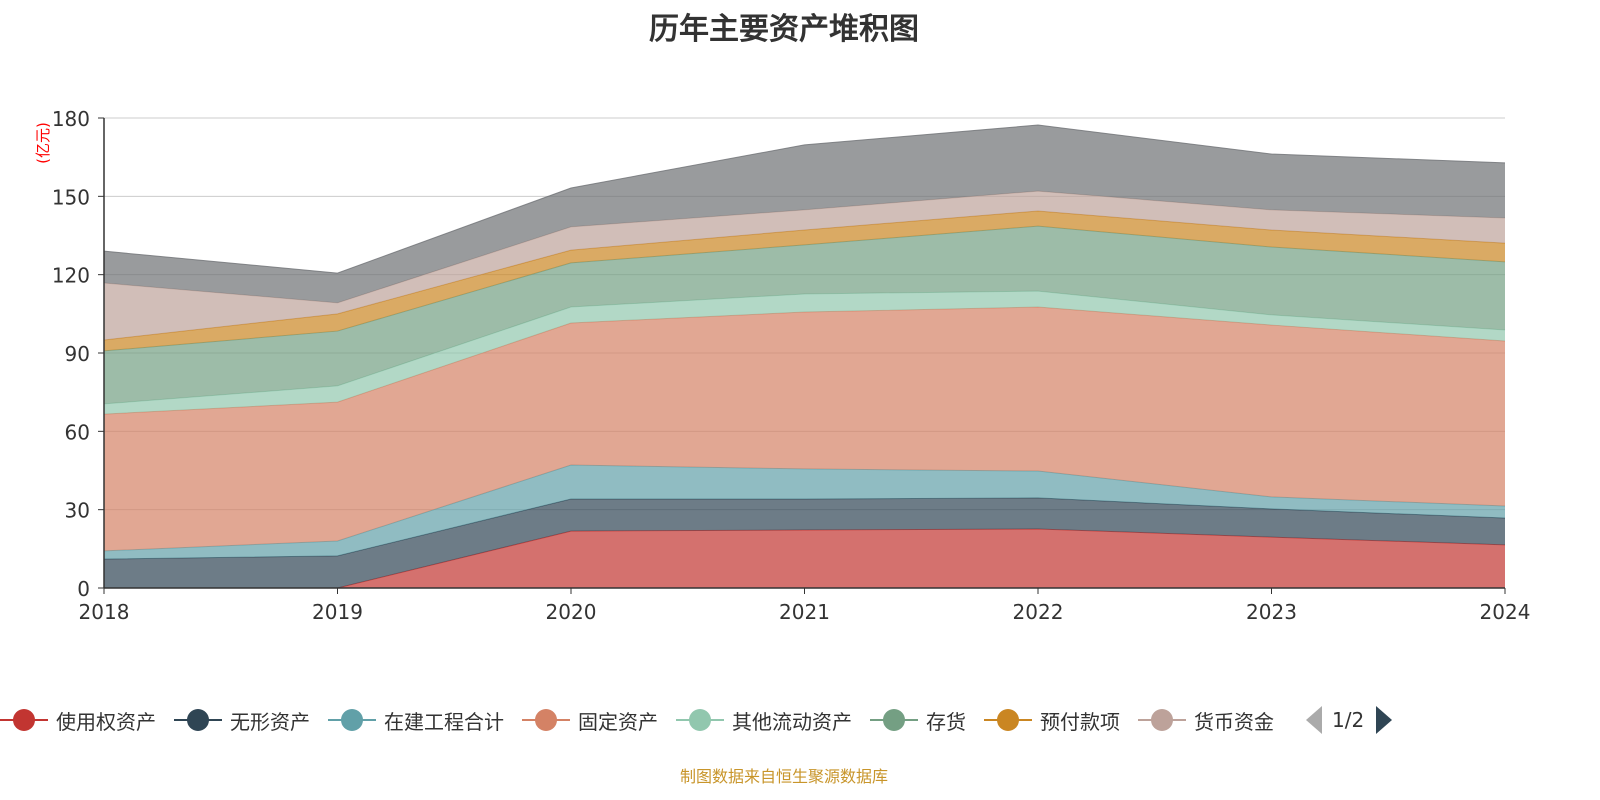  What do you see at coordinates (337, 612) in the screenshot?
I see `x-tick-label: 2019` at bounding box center [337, 612].